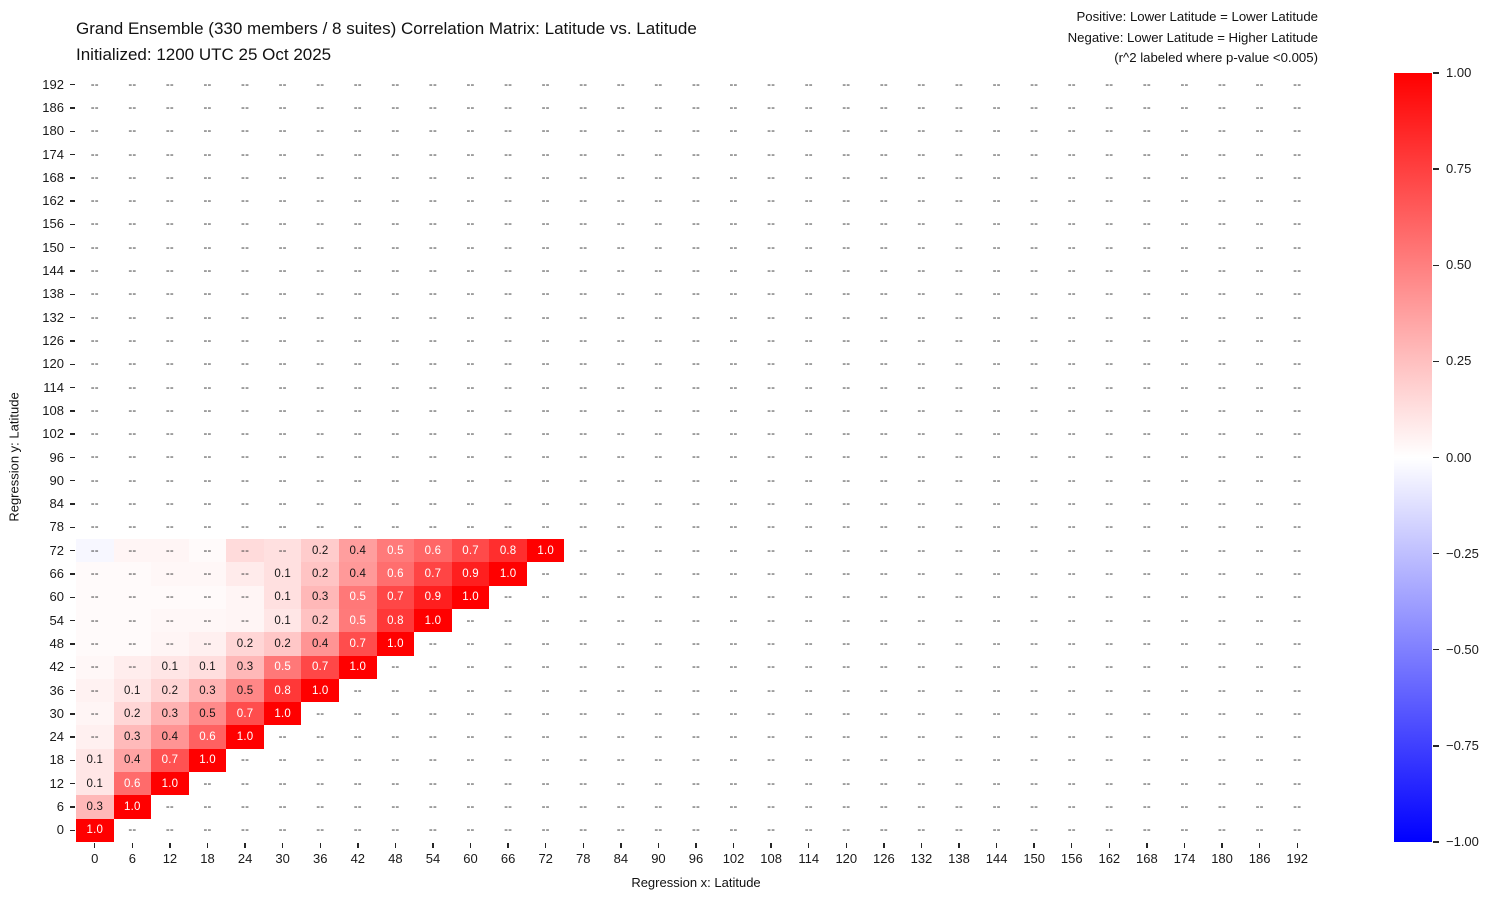 The width and height of the screenshot is (1503, 907). I want to click on y-tick-label: 18, so click(56, 760).